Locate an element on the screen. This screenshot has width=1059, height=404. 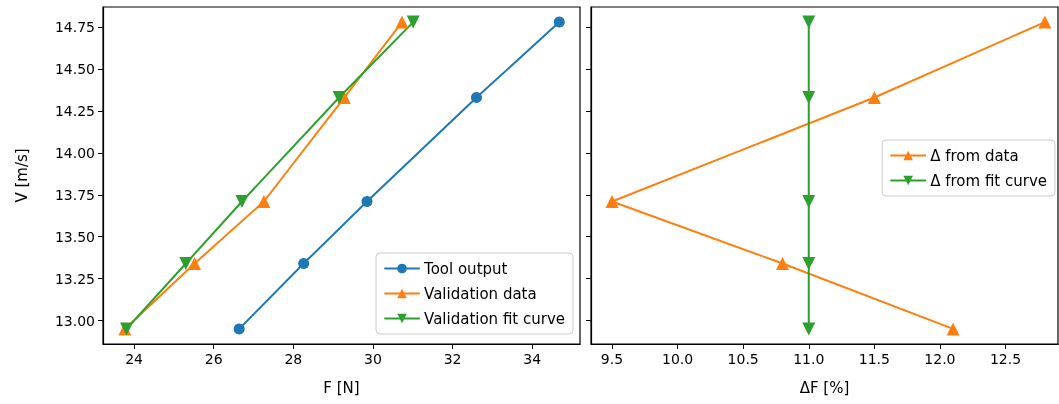
x-tick-label: 24 is located at coordinates (134, 359).